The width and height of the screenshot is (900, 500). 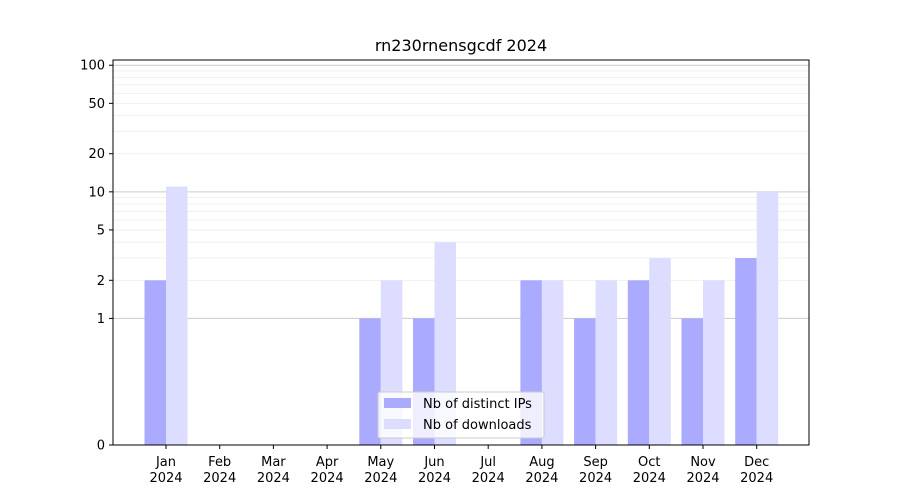 I want to click on legend-label-downloads: Nb of downloads, so click(x=477, y=425).